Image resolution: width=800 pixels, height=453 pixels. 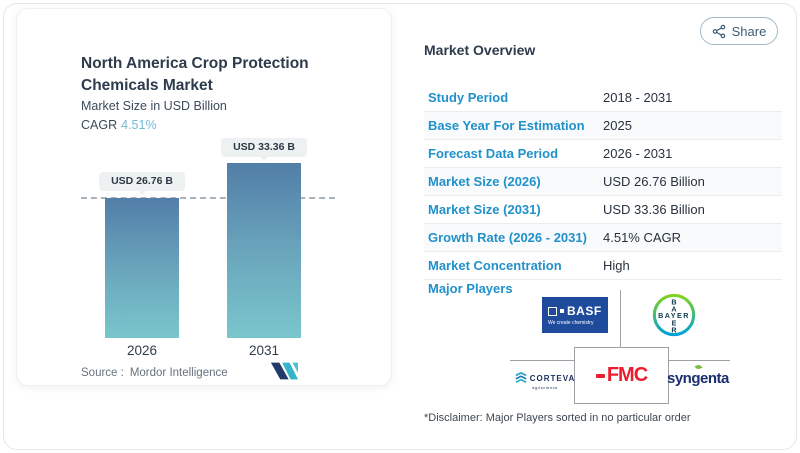 What do you see at coordinates (195, 63) in the screenshot?
I see `chart-title-line1: North America Crop Protection` at bounding box center [195, 63].